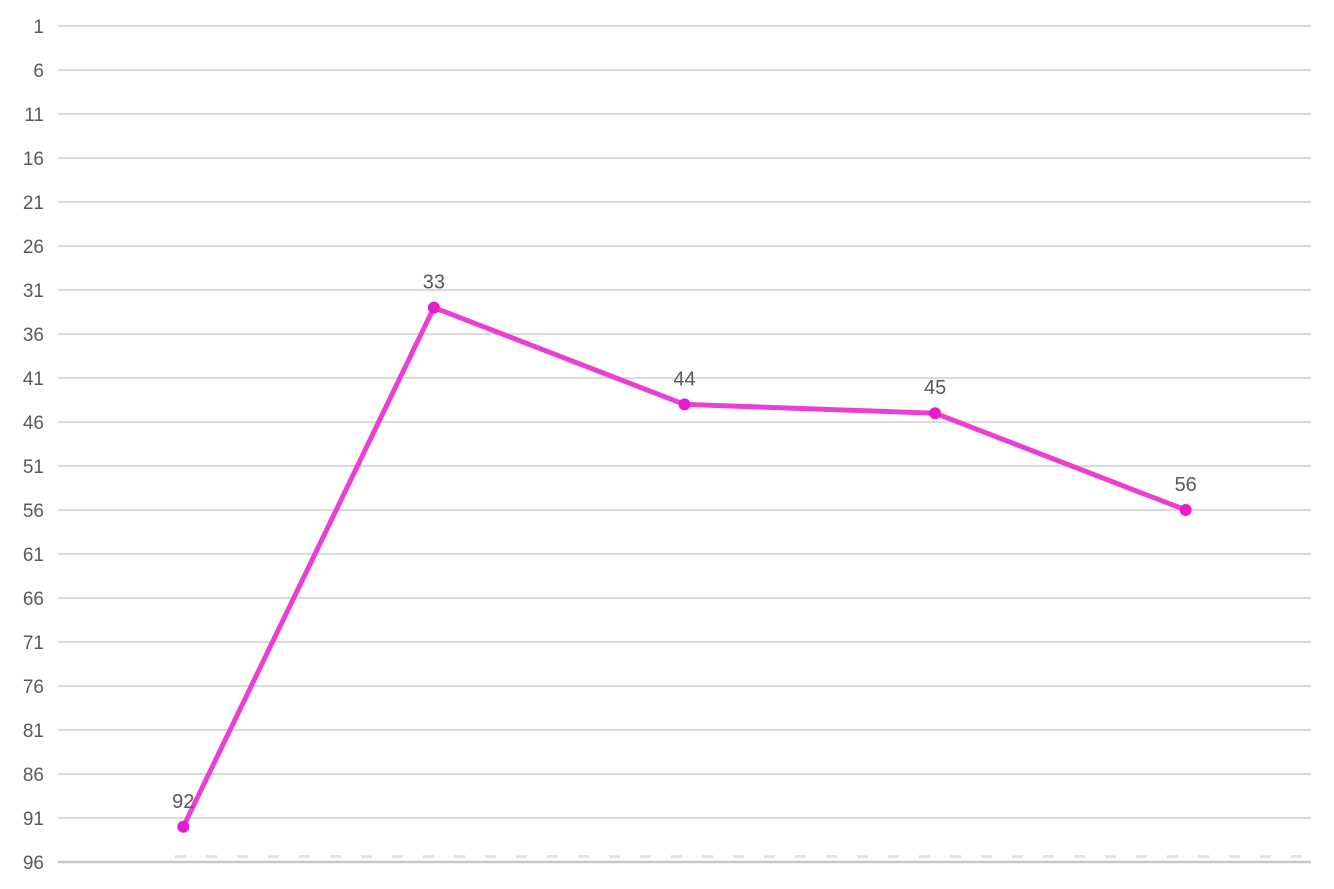  Describe the element at coordinates (434, 283) in the screenshot. I see `data-point-label: 33` at that location.